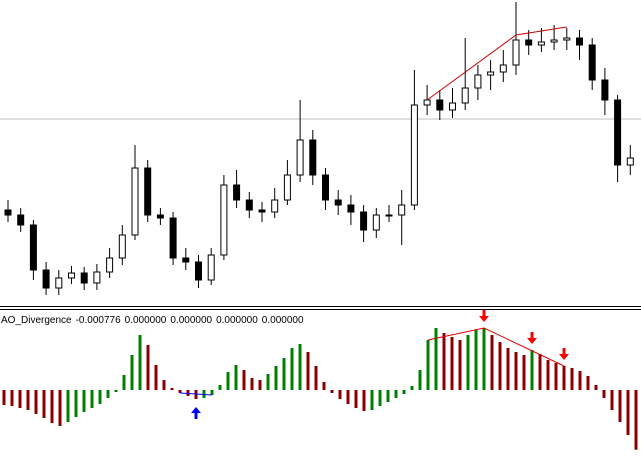 The height and width of the screenshot is (461, 641). I want to click on indicator-readout: -0.000776, so click(98, 320).